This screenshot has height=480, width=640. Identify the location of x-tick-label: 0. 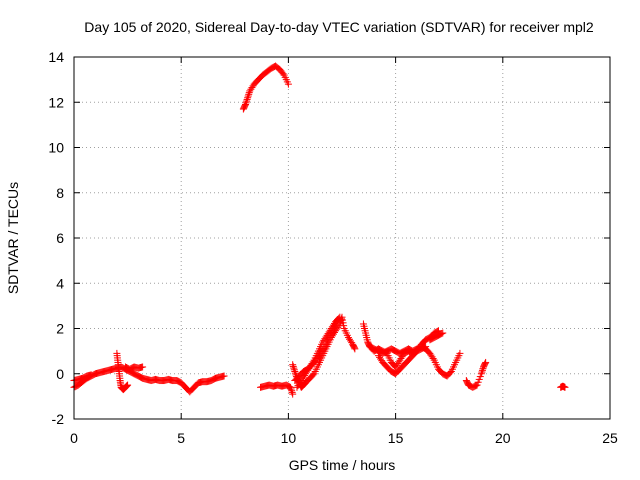
(74, 438).